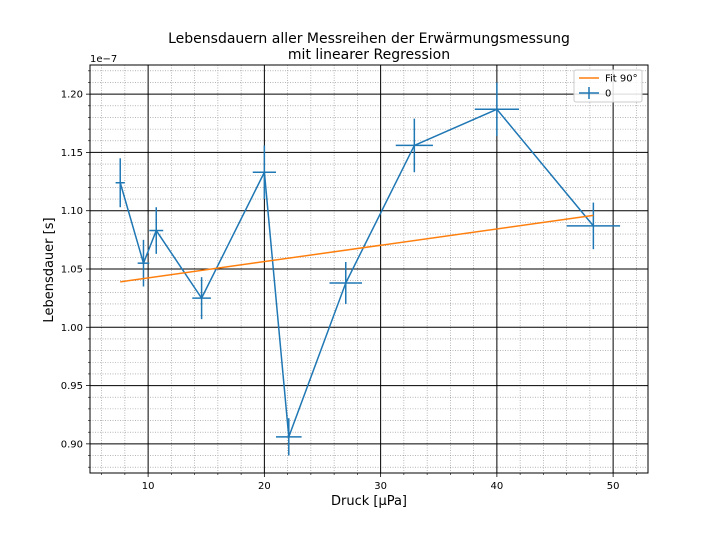 The width and height of the screenshot is (720, 540). What do you see at coordinates (380, 486) in the screenshot?
I see `x-tick-label: 30` at bounding box center [380, 486].